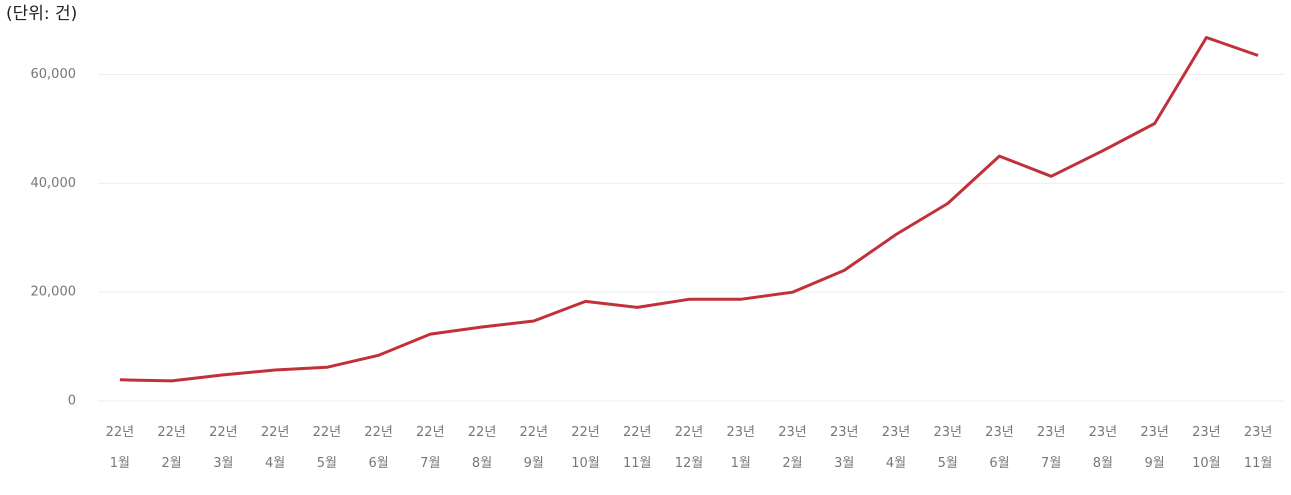 The height and width of the screenshot is (495, 1291). Describe the element at coordinates (1103, 448) in the screenshot. I see `x-tick-label: 23년 8월` at that location.